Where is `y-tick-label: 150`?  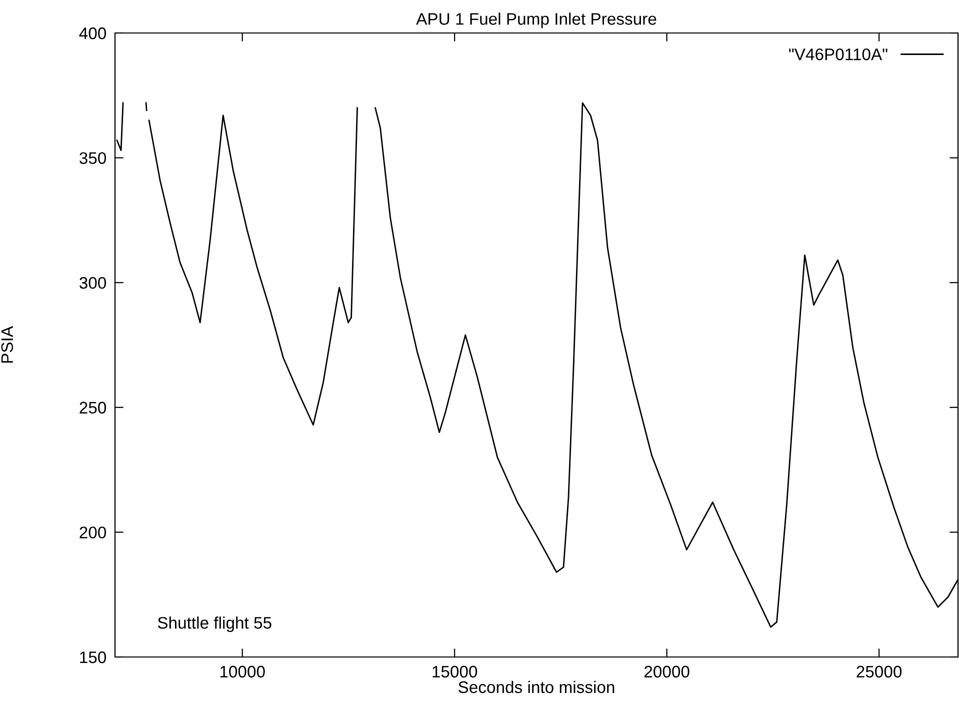 y-tick-label: 150 is located at coordinates (93, 657).